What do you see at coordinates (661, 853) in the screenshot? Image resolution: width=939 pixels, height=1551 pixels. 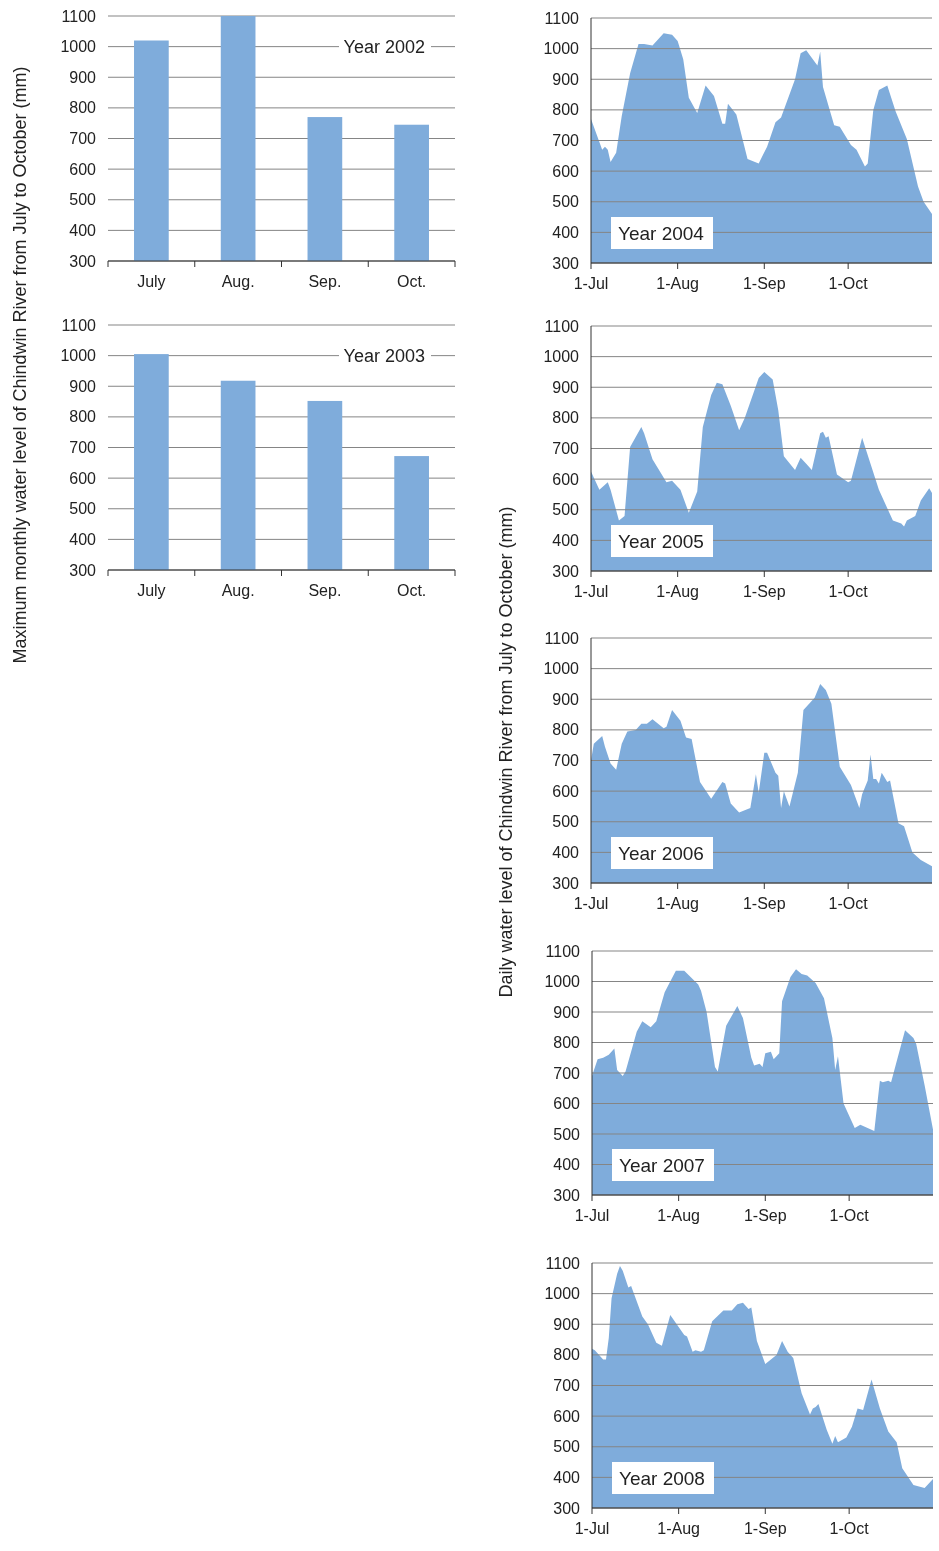 I see `annotation: Year 2006` at bounding box center [661, 853].